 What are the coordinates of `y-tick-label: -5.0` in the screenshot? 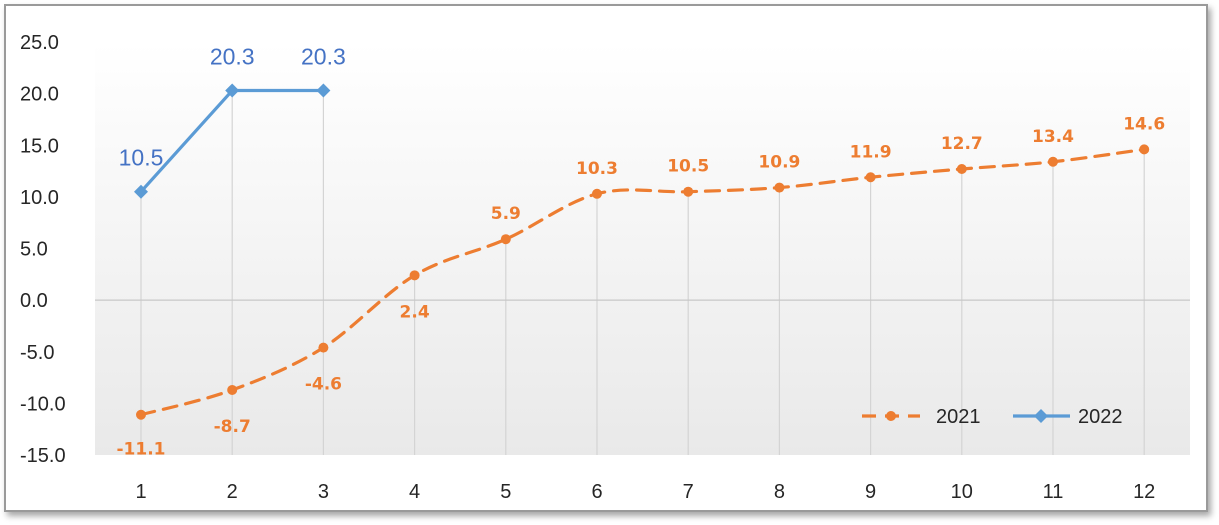 It's located at (37, 353).